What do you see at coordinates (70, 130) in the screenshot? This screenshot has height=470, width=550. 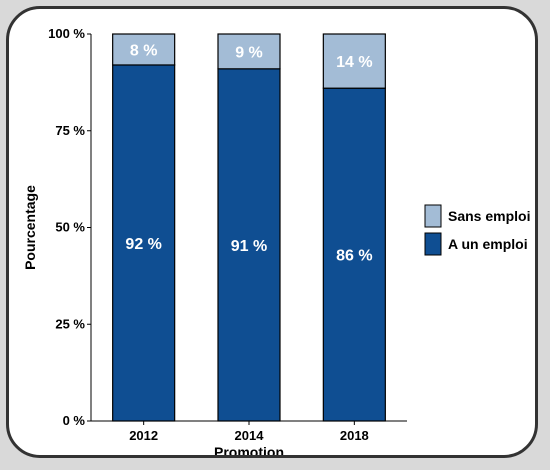 I see `y-tick-label: 75 %` at bounding box center [70, 130].